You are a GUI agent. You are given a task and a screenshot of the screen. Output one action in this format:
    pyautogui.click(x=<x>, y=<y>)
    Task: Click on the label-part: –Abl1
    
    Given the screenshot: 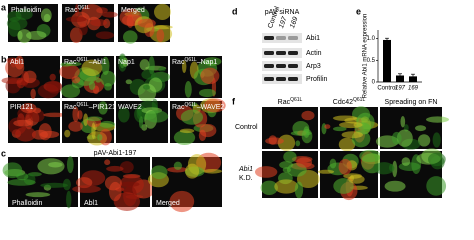 What is the action you would take?
    pyautogui.click(x=98, y=62)
    